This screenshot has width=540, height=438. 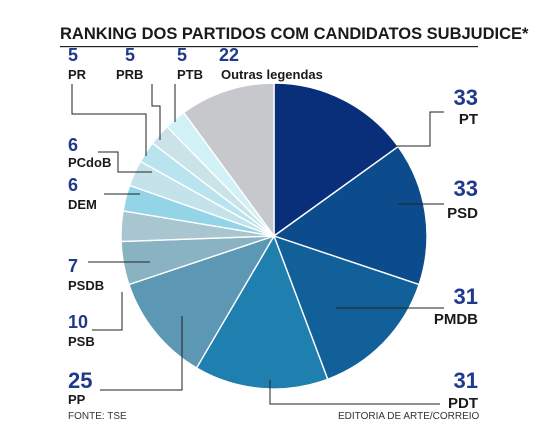 I want to click on leader-line-pp, so click(x=141, y=353).